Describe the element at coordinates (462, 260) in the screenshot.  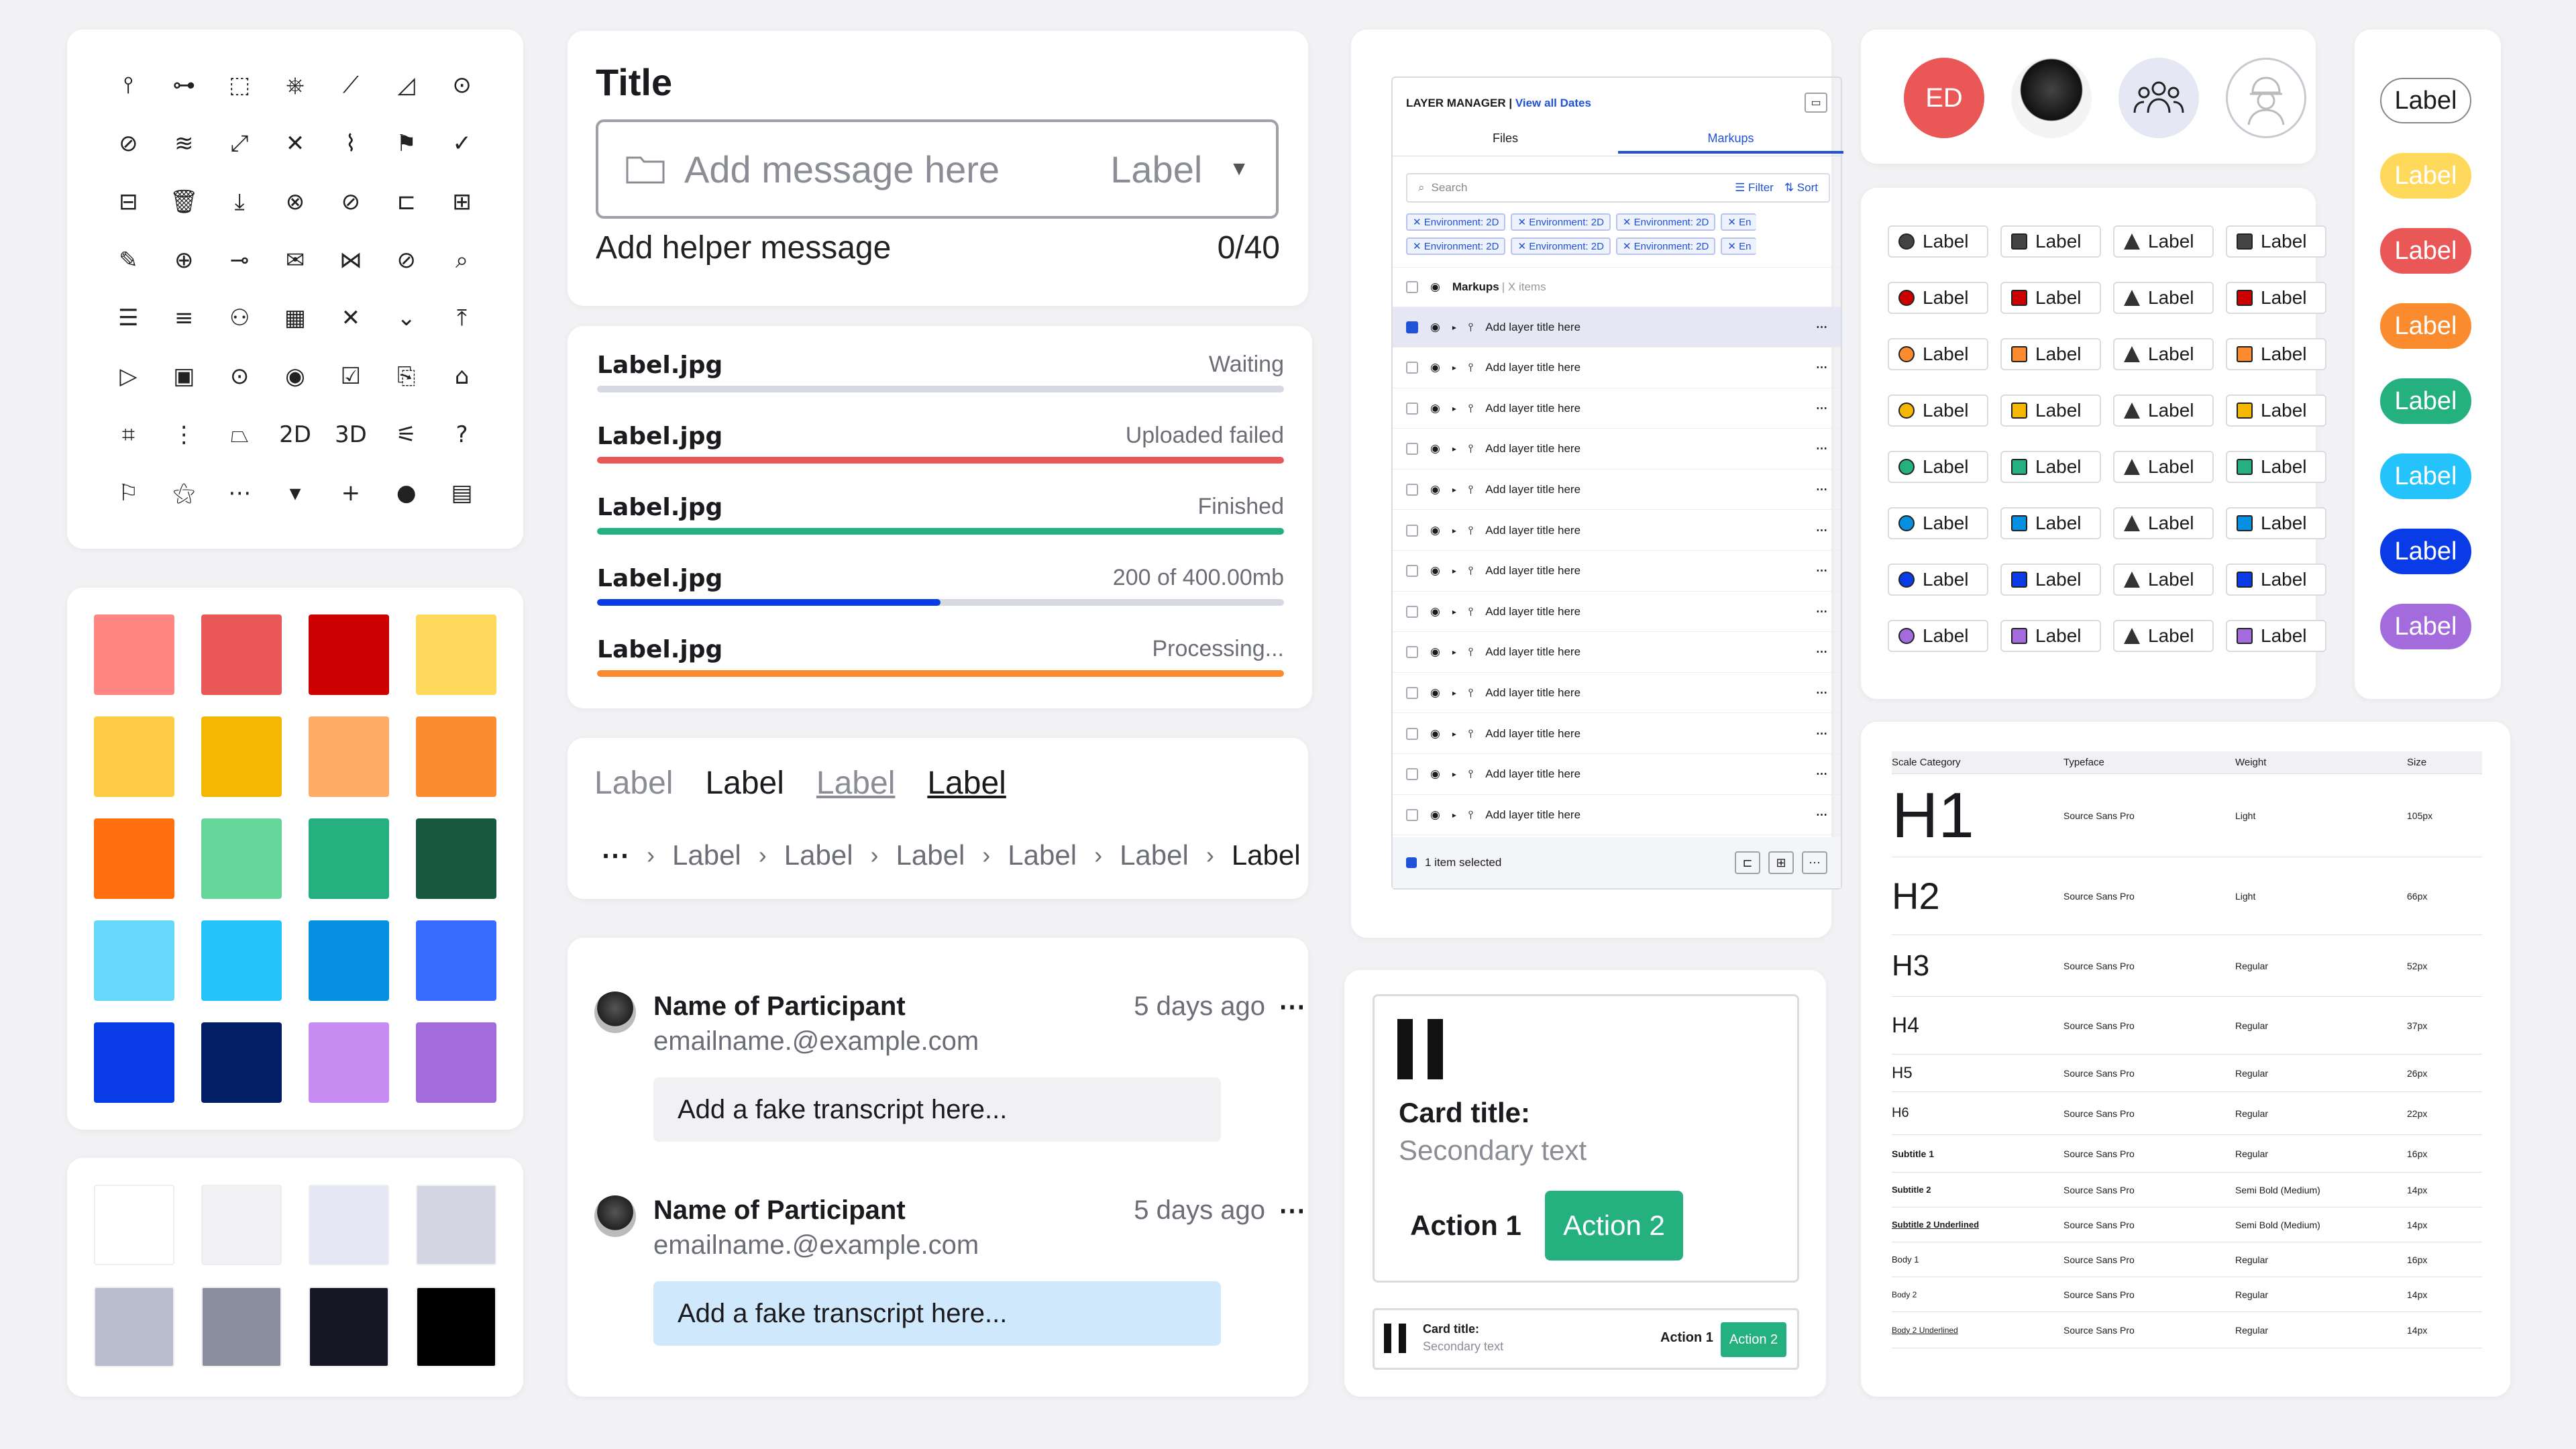
I see `search-icon: ⌕` at that location.